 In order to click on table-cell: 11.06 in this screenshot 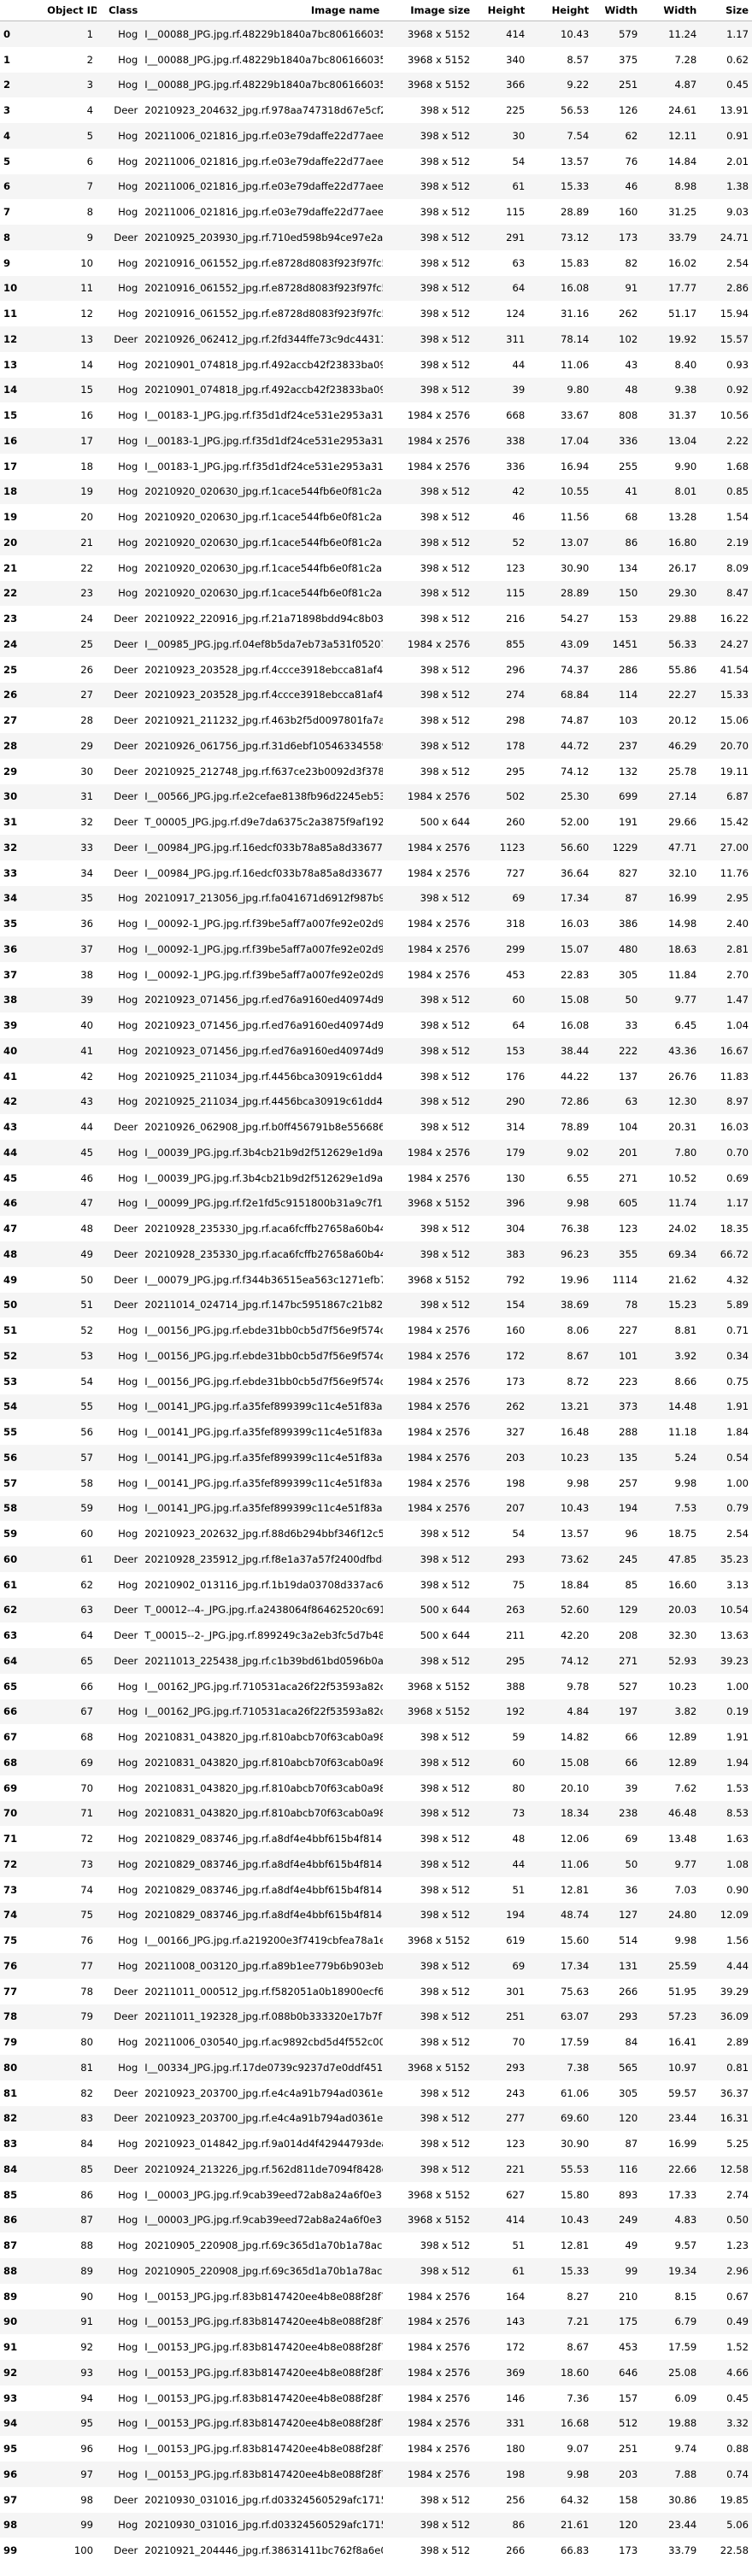, I will do `click(575, 1863)`.